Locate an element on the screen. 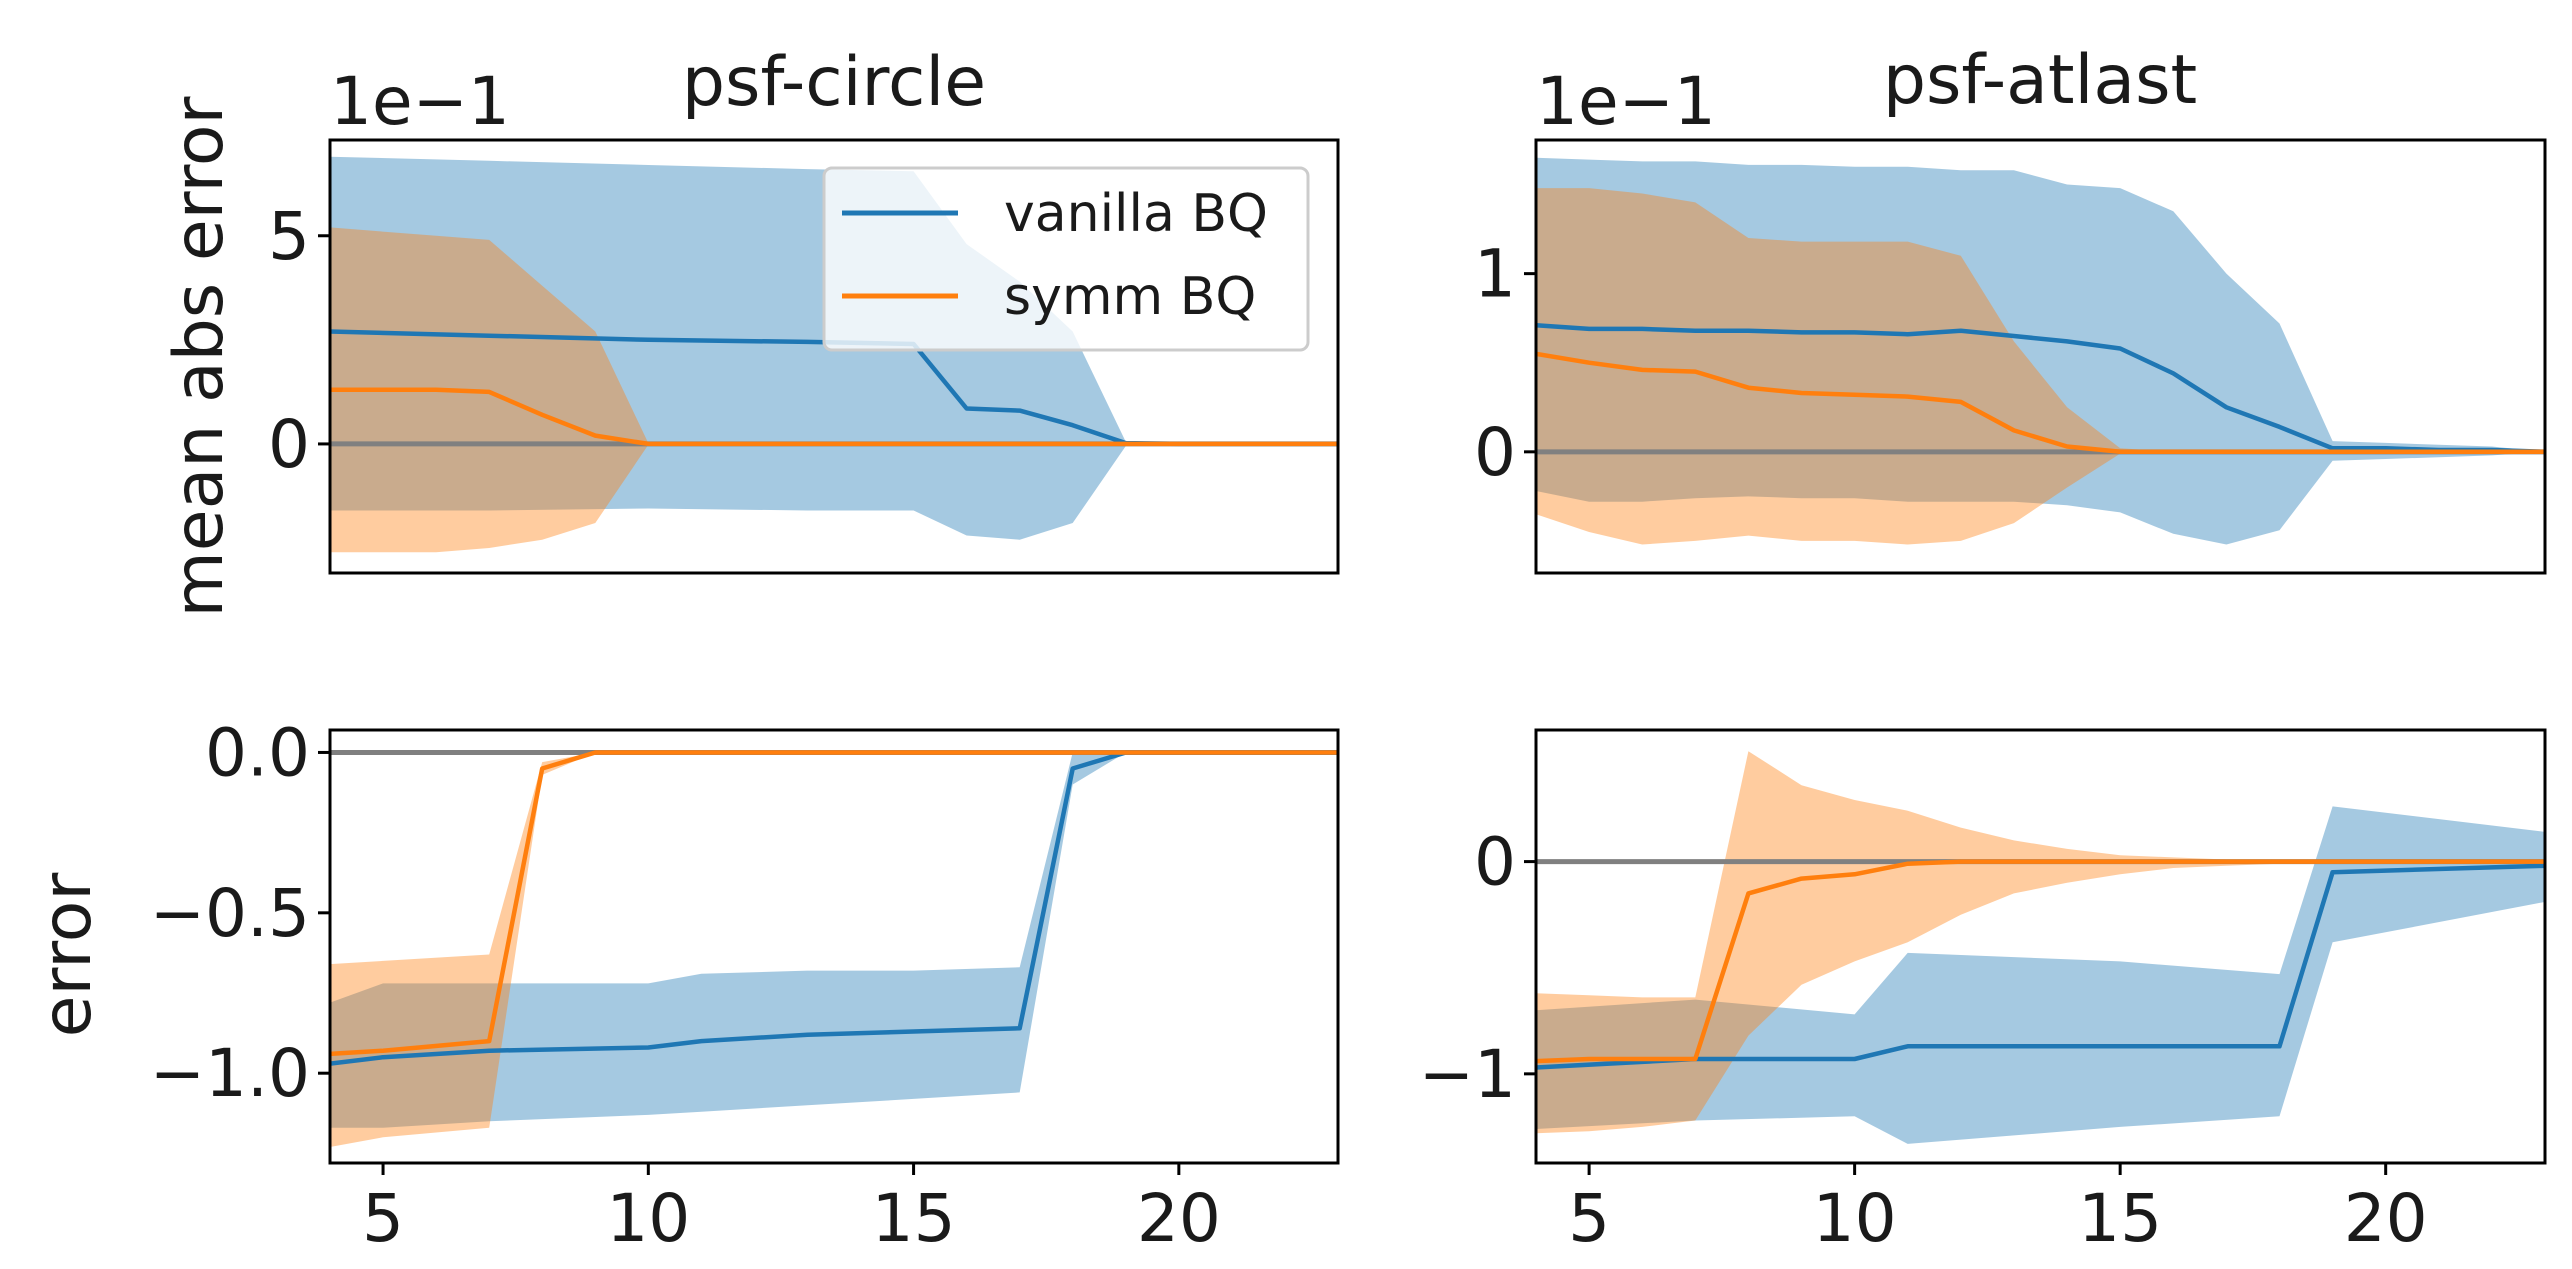  y-tick-label: 0.0 is located at coordinates (257, 752).